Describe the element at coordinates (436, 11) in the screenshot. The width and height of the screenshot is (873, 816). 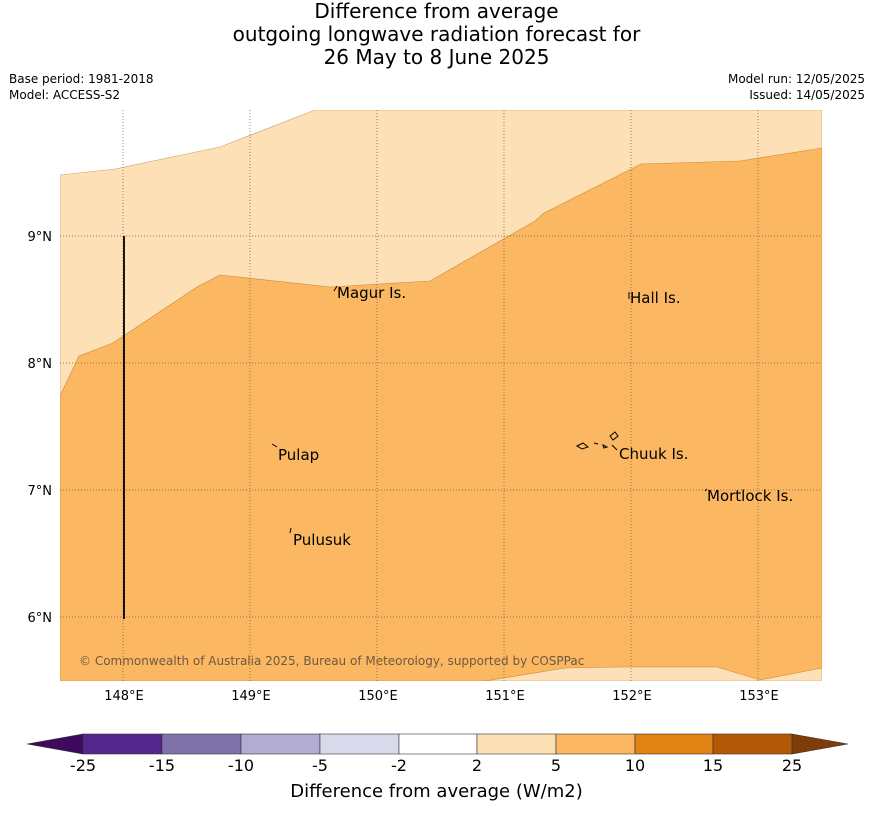
I see `title-line-1: Difference from average` at that location.